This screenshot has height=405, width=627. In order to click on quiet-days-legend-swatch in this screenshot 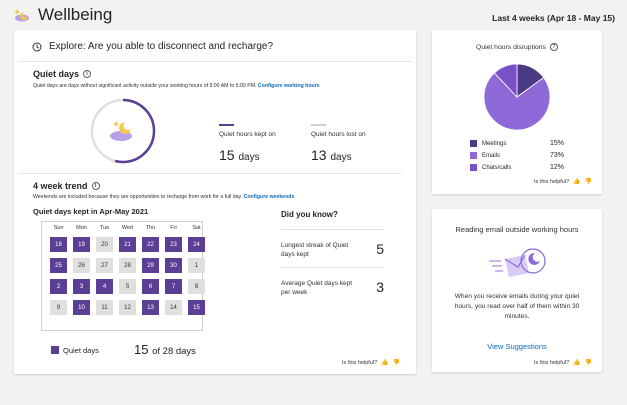, I will do `click(55, 350)`.